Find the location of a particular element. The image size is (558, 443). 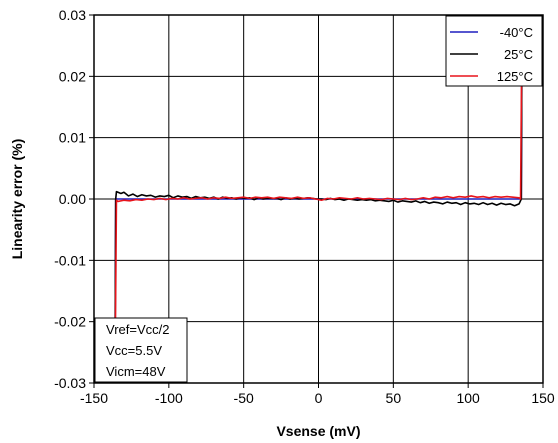

y-tick-label: 0.01 is located at coordinates (72, 138).